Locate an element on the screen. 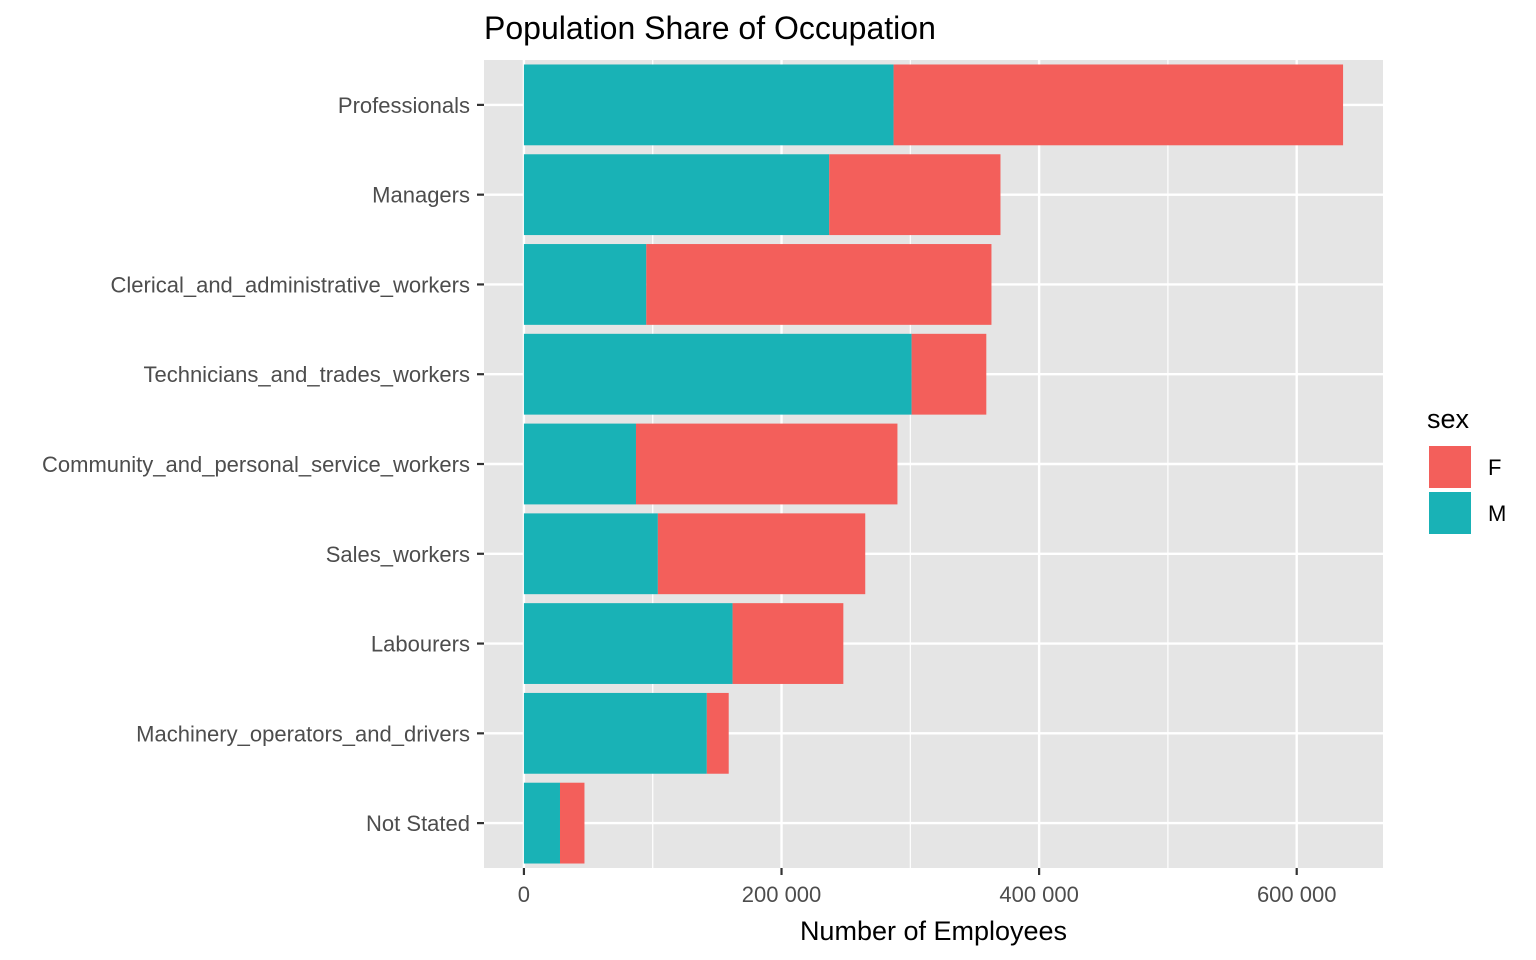 This screenshot has width=1536, height=960. bar-m-managers is located at coordinates (676, 195).